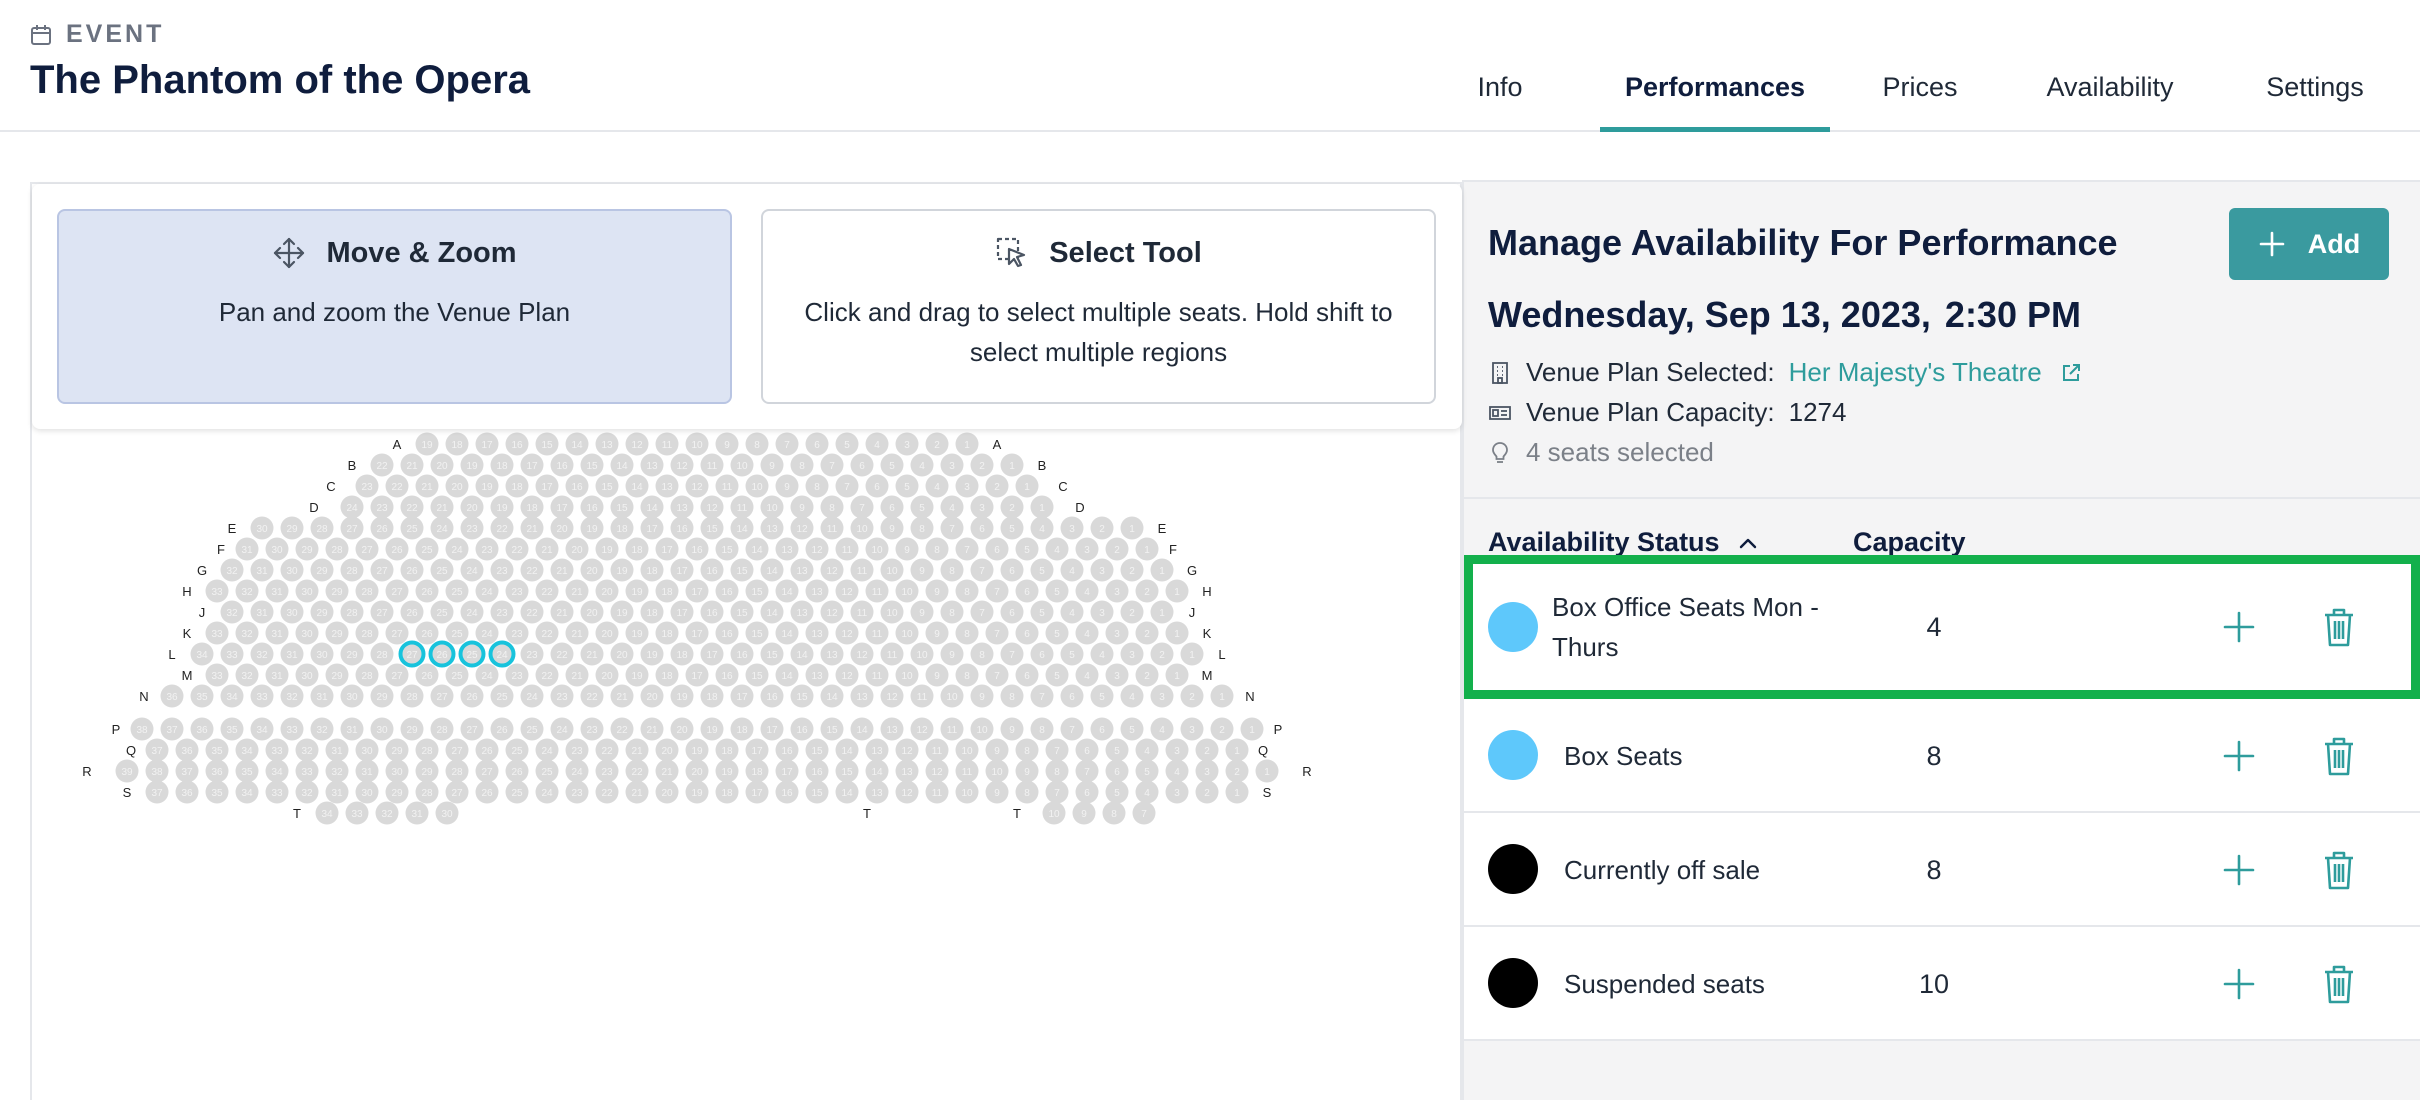 The height and width of the screenshot is (1102, 2420). I want to click on seat-selected: 27, so click(412, 654).